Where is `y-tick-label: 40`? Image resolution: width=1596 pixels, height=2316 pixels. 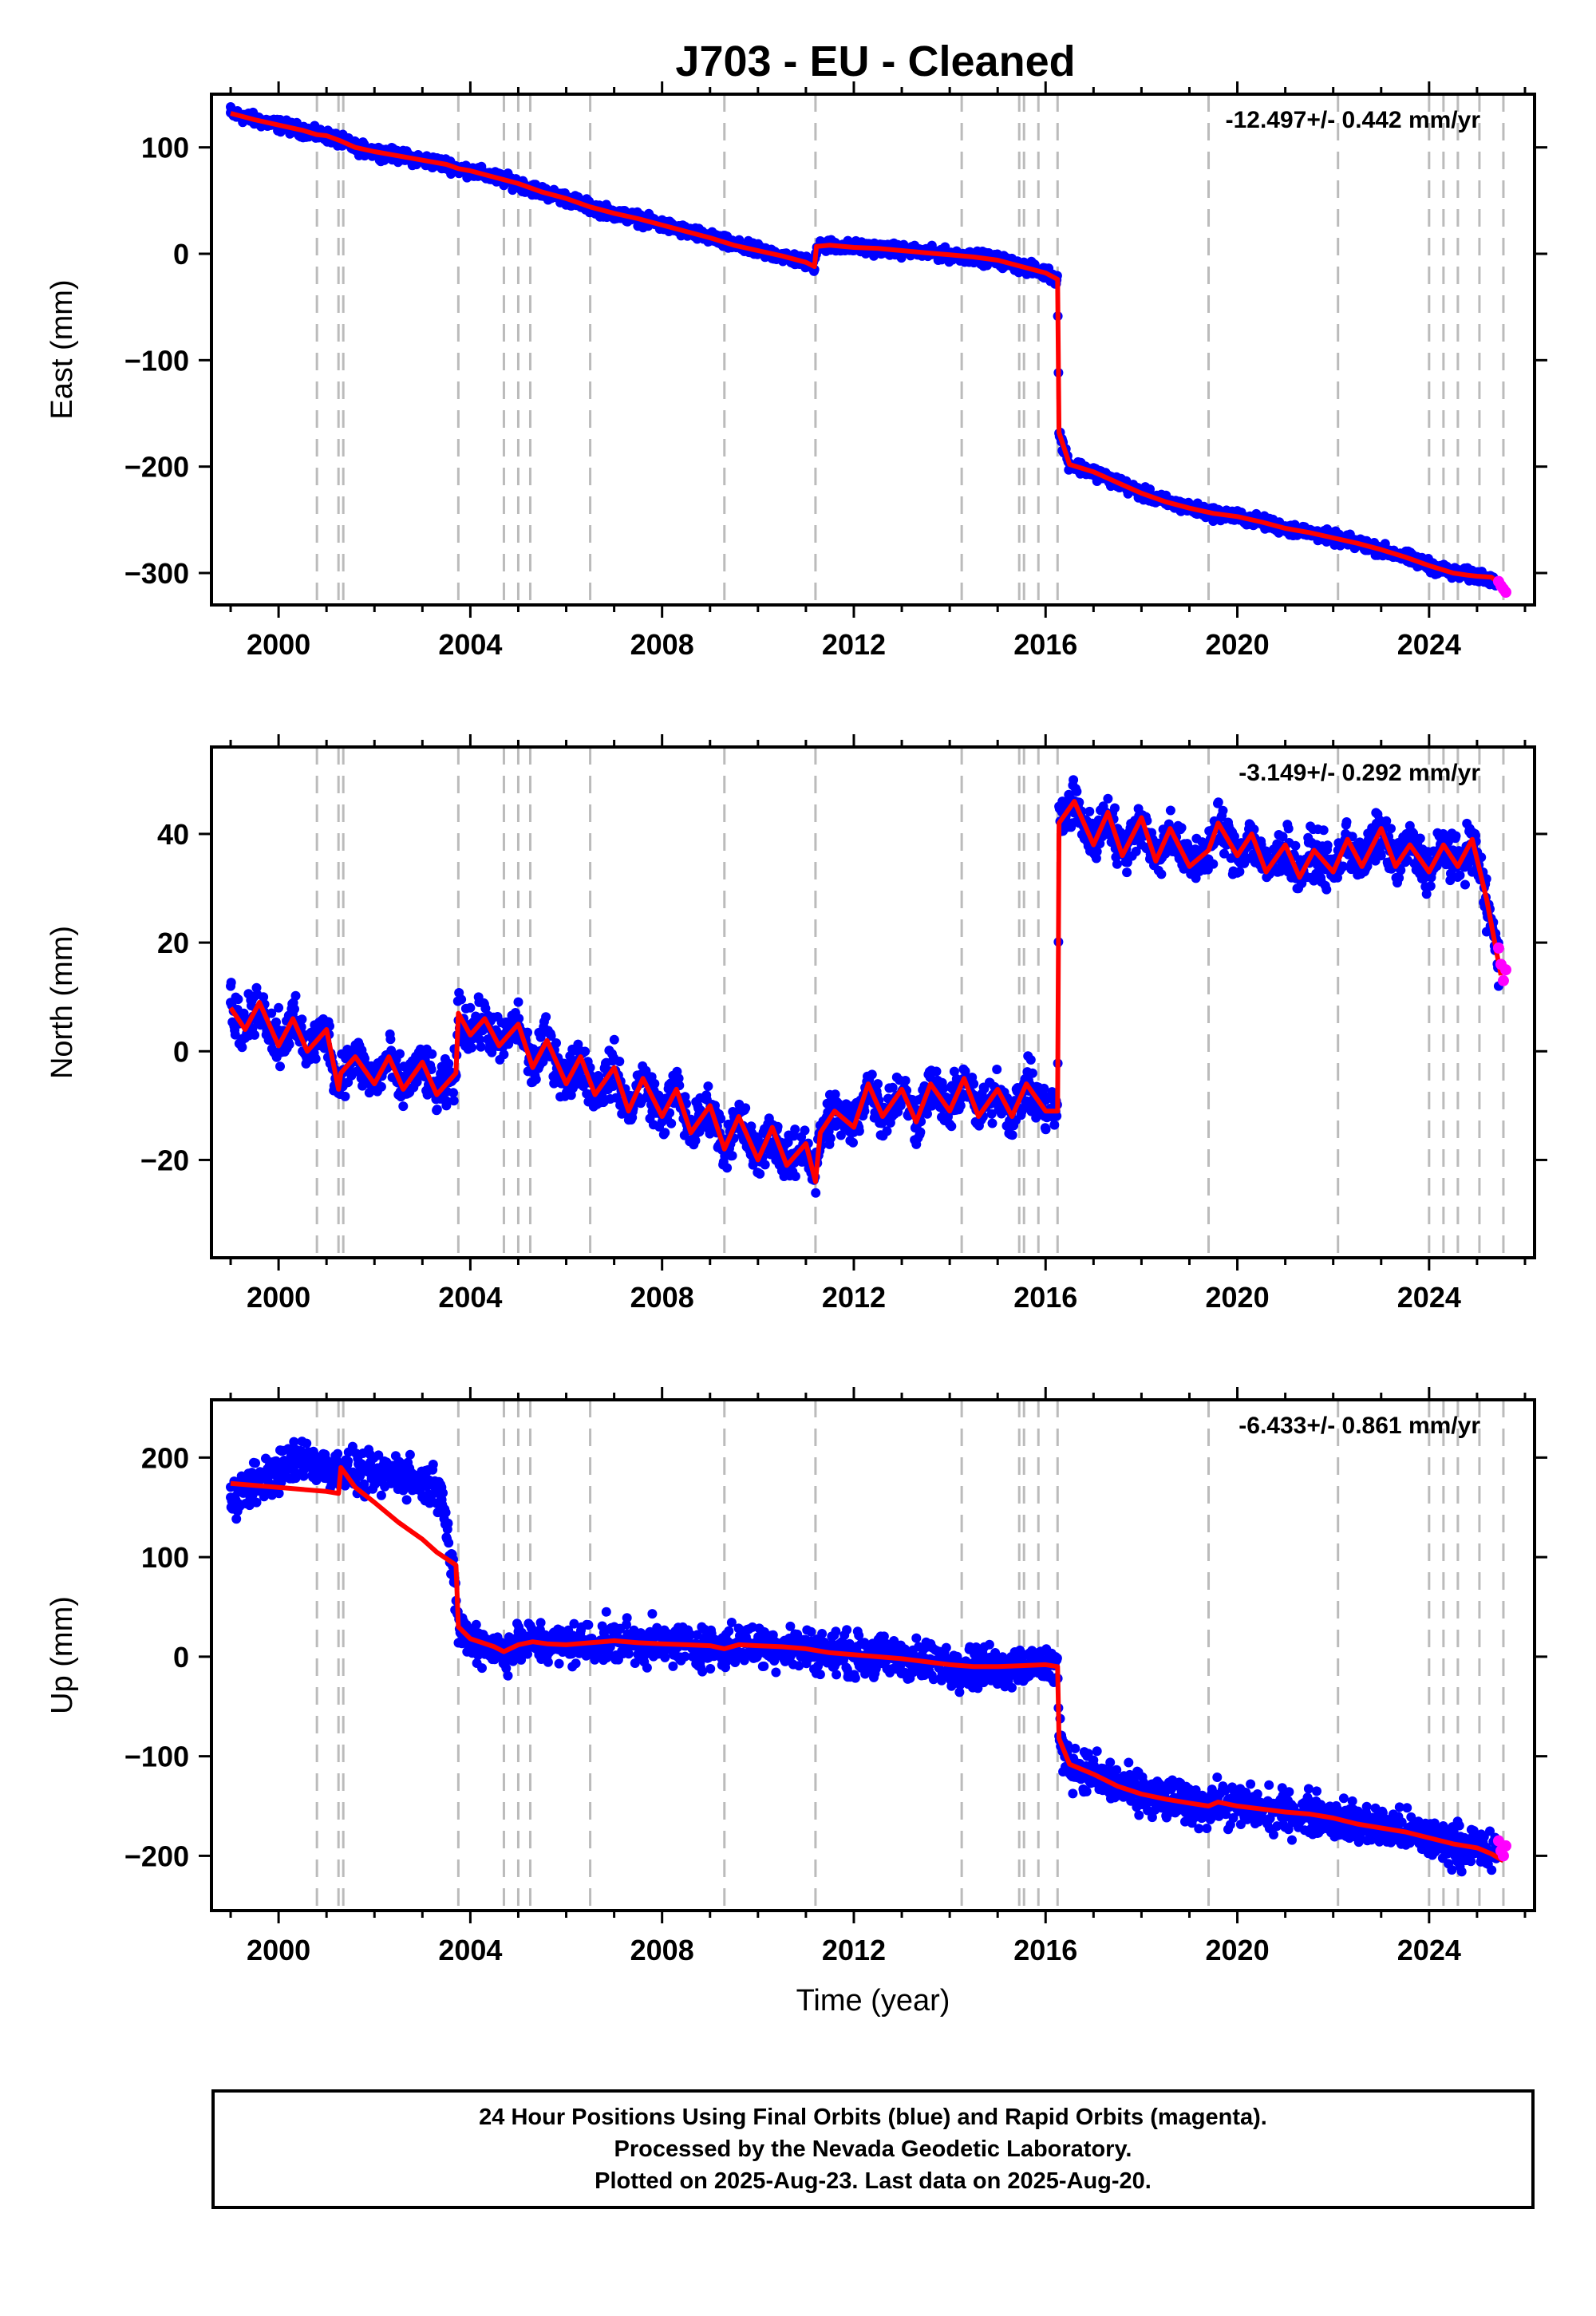 y-tick-label: 40 is located at coordinates (173, 834).